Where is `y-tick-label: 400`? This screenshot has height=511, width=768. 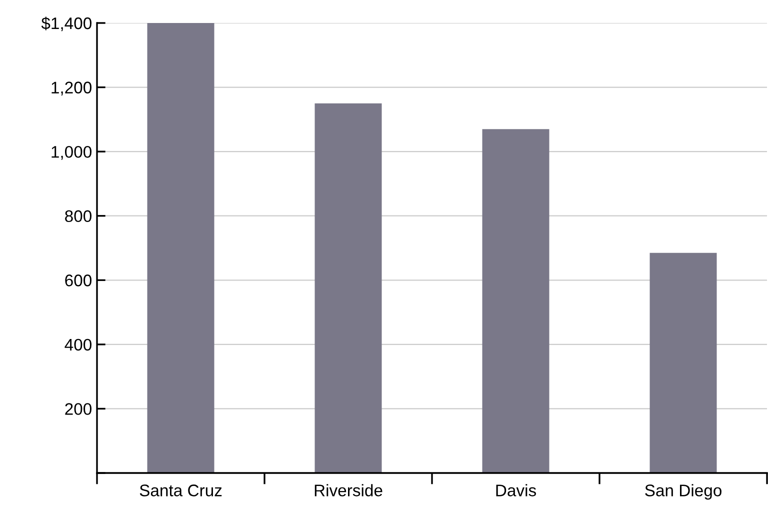 y-tick-label: 400 is located at coordinates (78, 344).